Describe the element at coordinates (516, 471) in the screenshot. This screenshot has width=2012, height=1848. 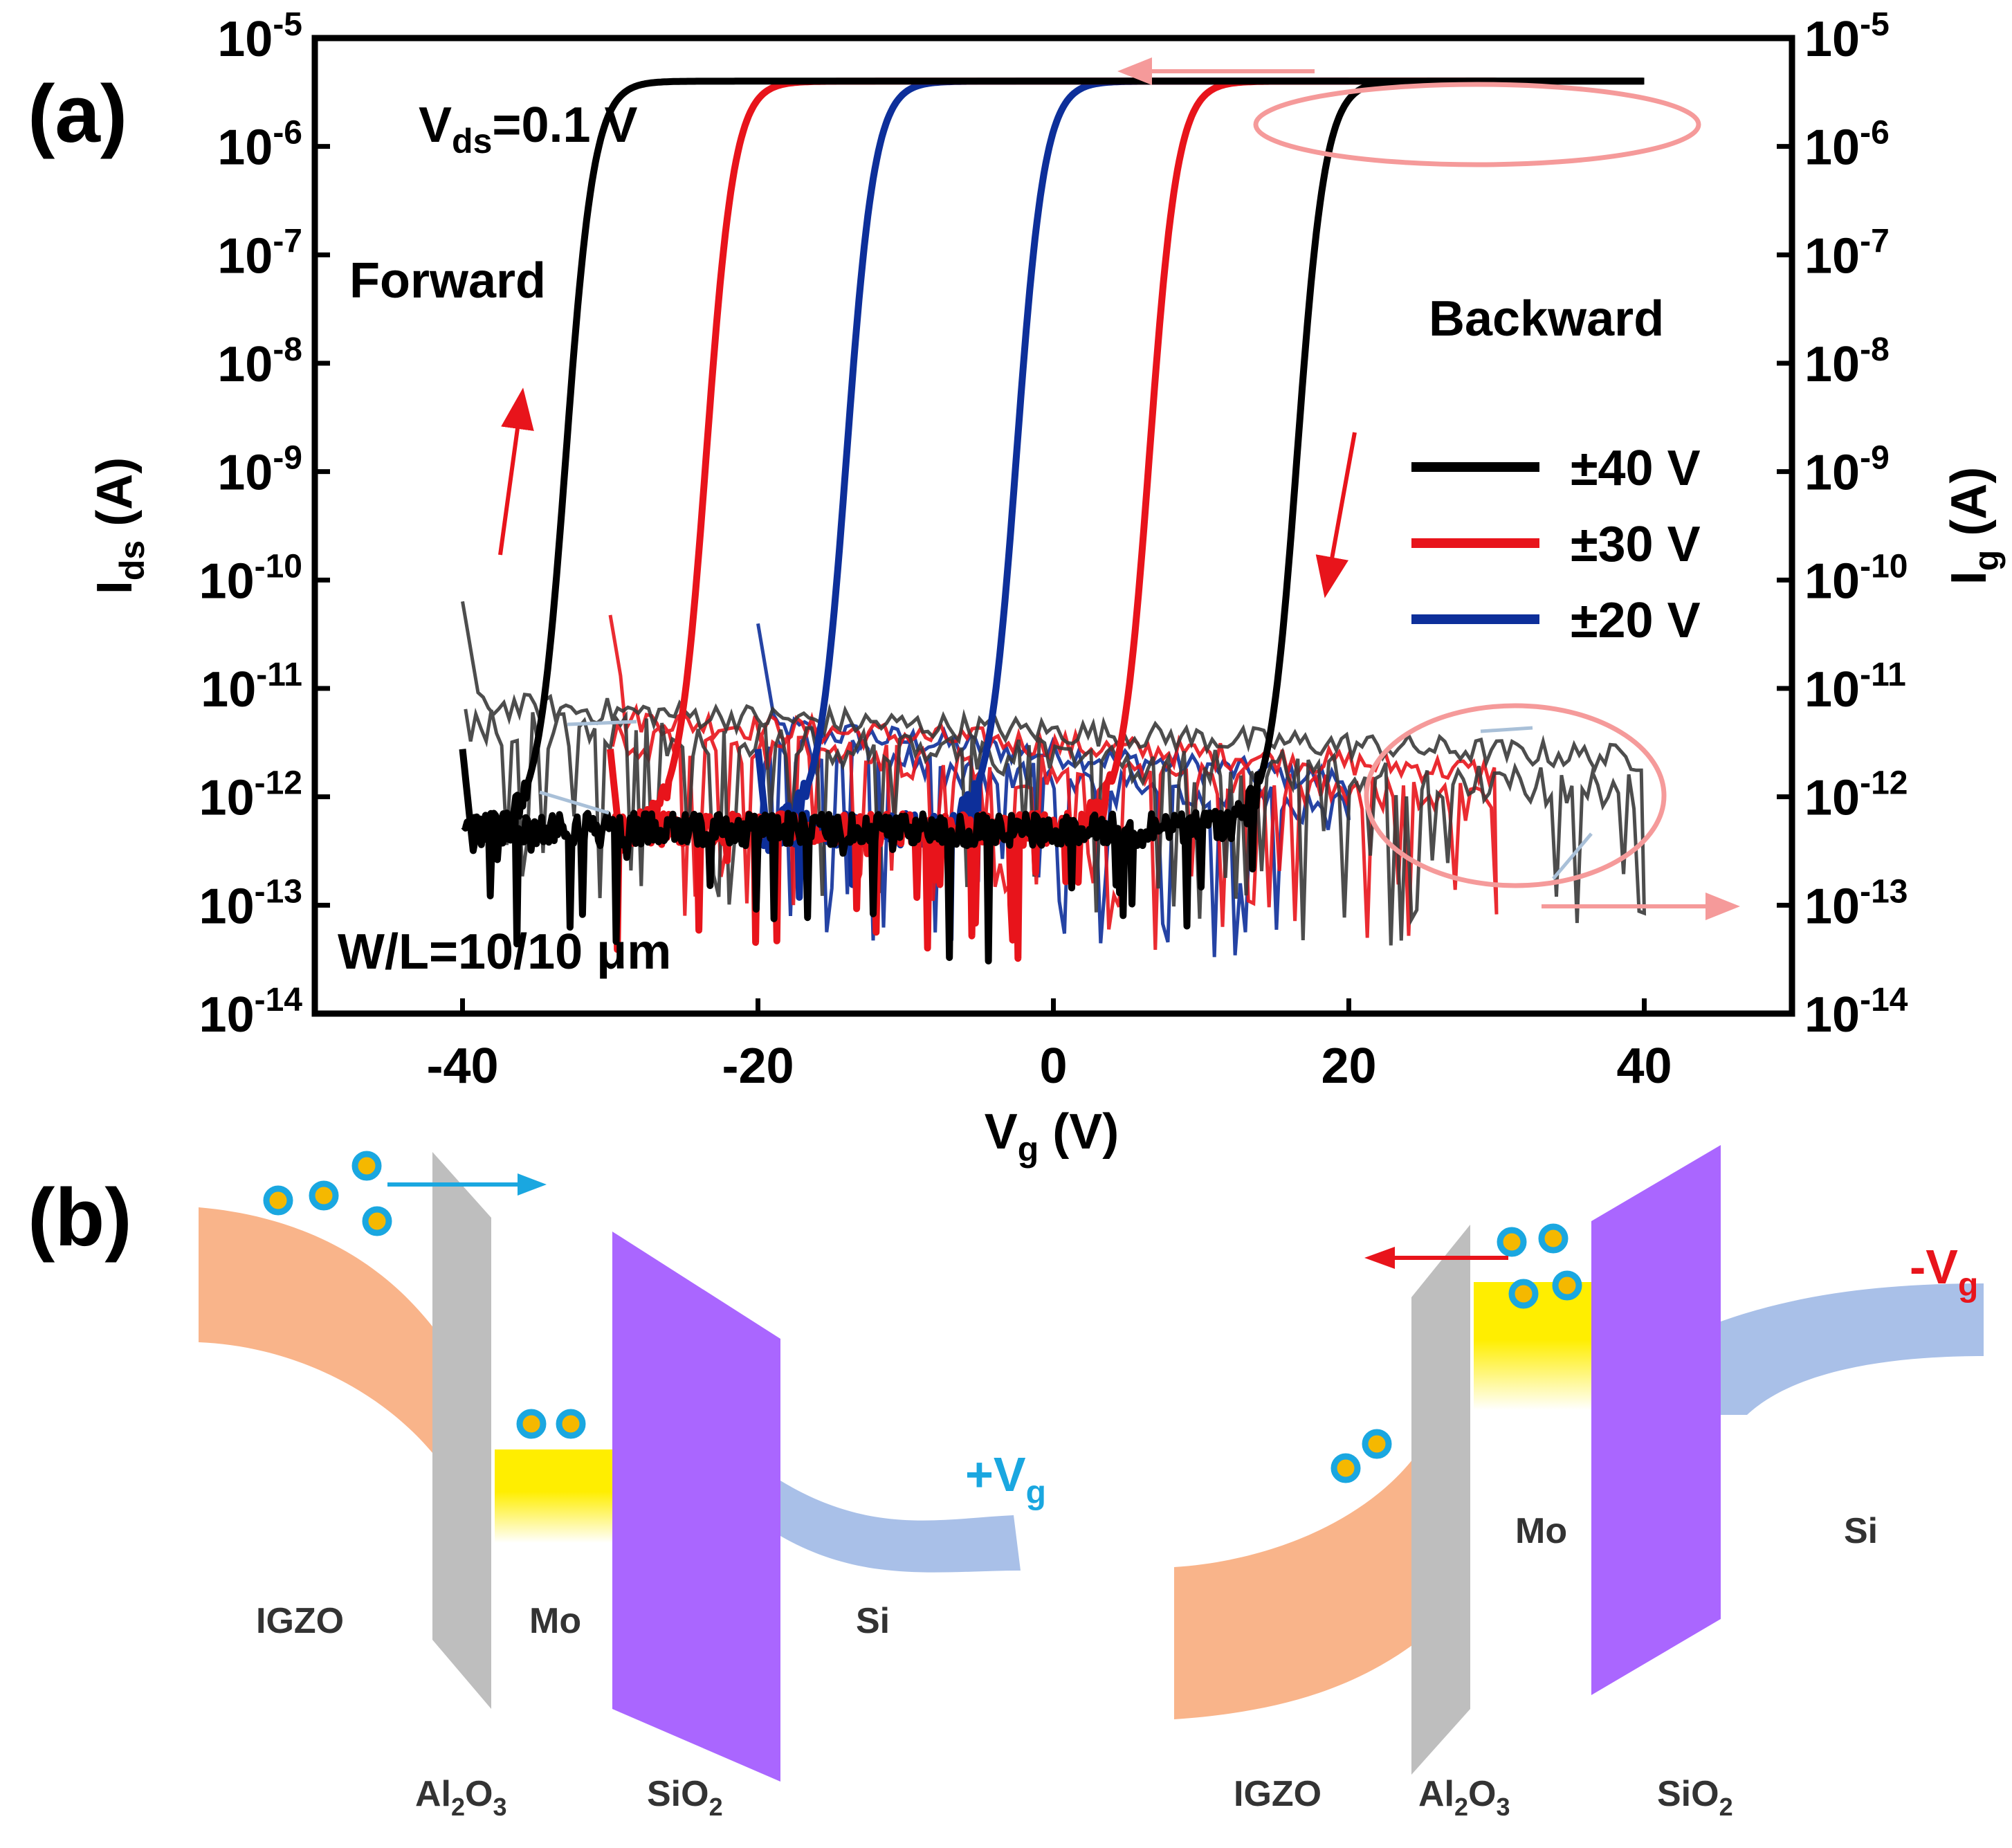
I see `forward-arrow` at that location.